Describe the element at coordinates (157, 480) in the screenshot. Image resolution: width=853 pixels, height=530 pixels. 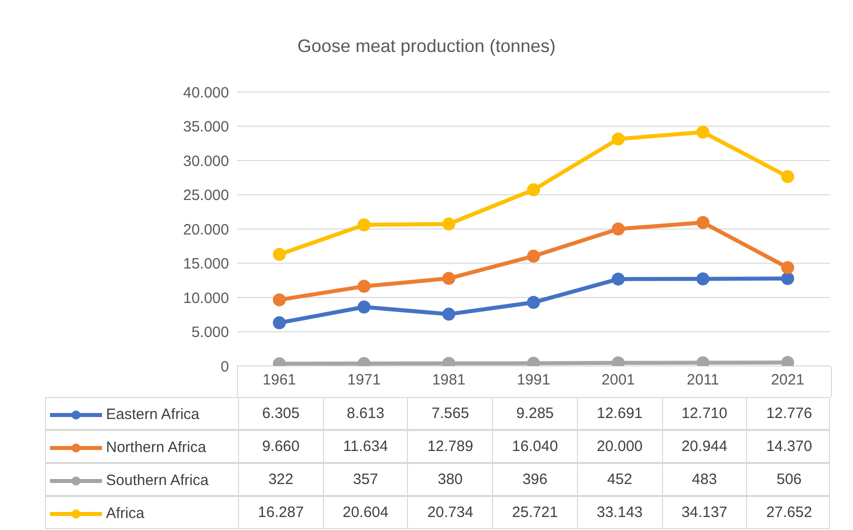
I see `legend-label: Southern Africa` at that location.